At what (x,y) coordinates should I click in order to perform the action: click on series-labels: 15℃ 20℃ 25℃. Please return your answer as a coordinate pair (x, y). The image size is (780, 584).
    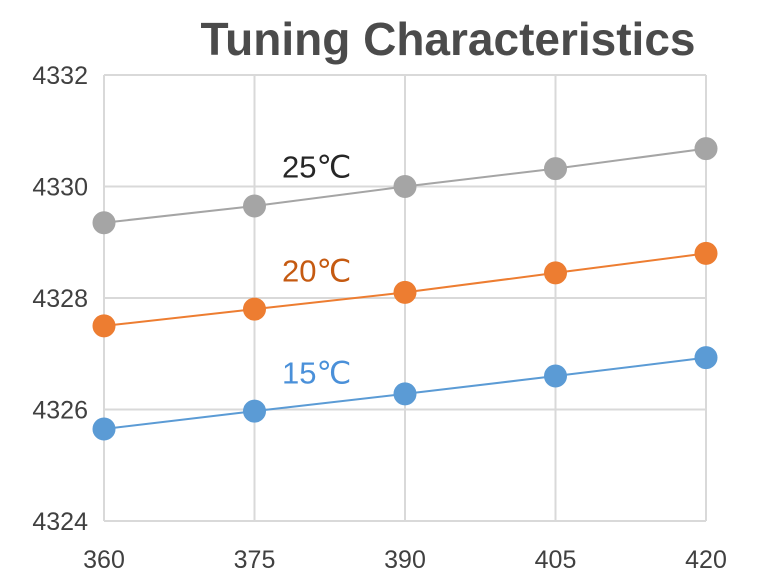
    Looking at the image, I should click on (316, 270).